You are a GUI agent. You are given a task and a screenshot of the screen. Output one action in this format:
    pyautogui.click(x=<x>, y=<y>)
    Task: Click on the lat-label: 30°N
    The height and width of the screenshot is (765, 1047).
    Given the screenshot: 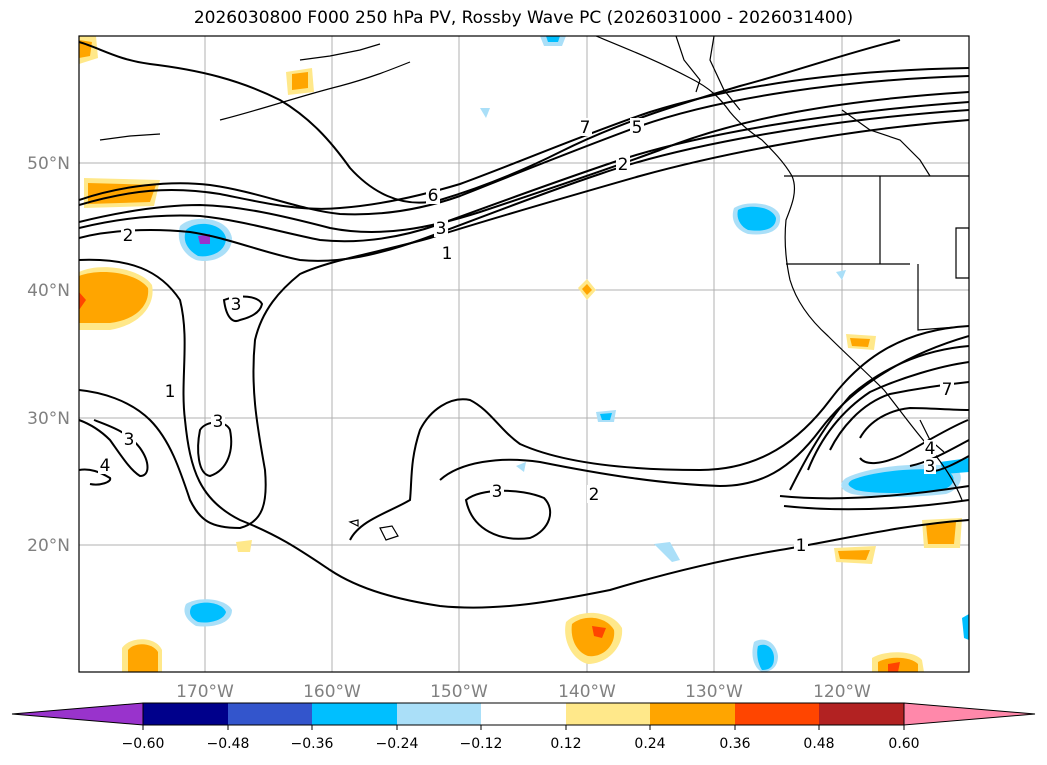 What is the action you would take?
    pyautogui.click(x=48, y=419)
    